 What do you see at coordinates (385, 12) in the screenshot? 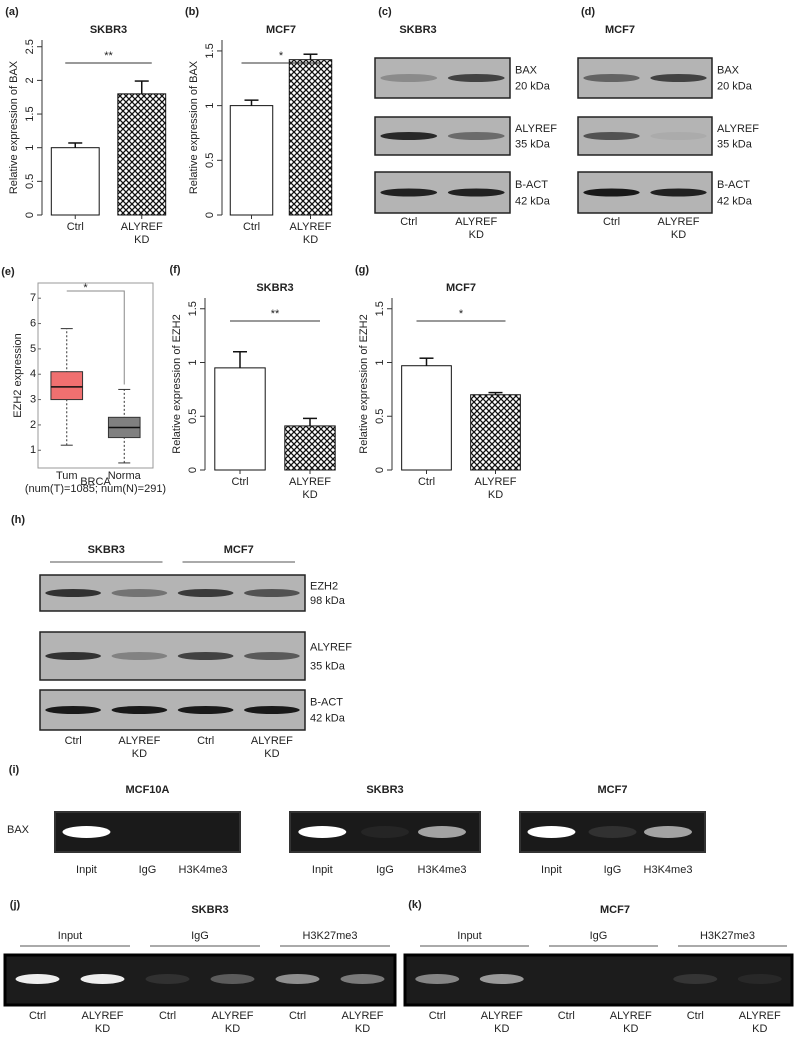
I see `panel-label: (c)` at bounding box center [385, 12].